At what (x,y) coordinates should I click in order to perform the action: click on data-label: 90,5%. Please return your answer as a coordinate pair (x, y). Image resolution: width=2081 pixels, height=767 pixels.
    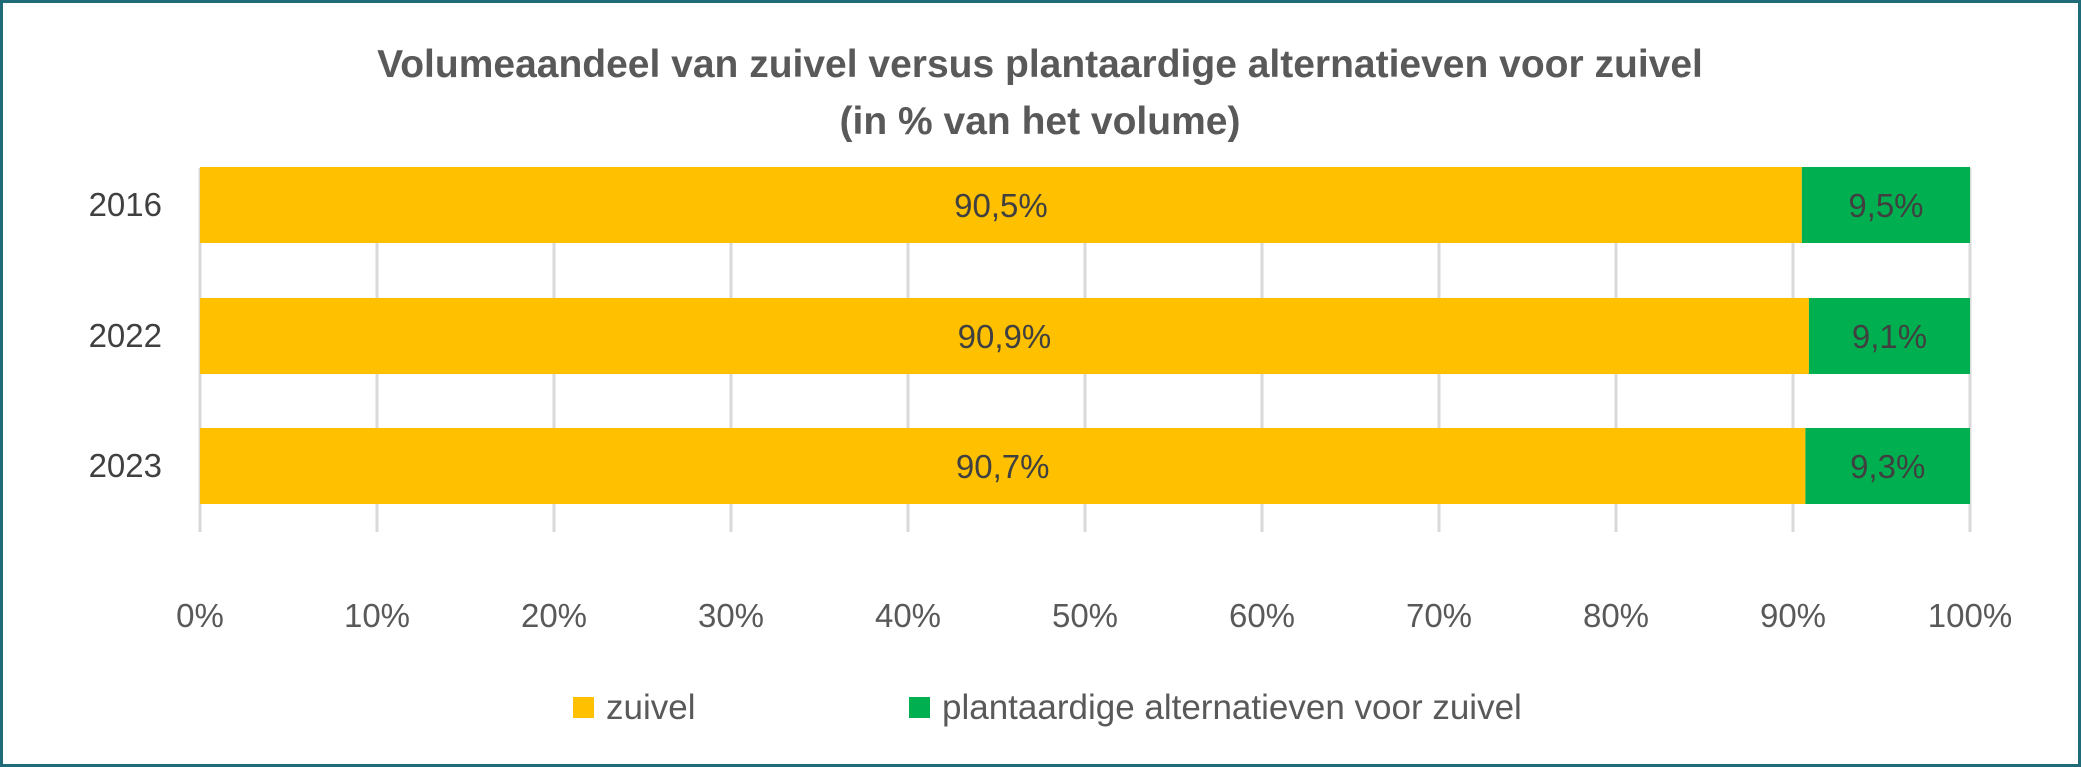
    Looking at the image, I should click on (1001, 205).